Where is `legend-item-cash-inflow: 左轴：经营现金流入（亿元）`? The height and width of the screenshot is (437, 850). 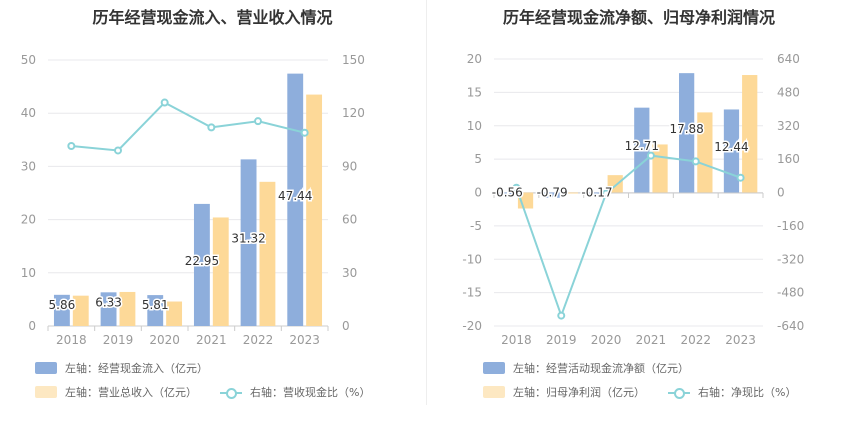
legend-item-cash-inflow: 左轴：经营现金流入（亿元） is located at coordinates (121, 368).